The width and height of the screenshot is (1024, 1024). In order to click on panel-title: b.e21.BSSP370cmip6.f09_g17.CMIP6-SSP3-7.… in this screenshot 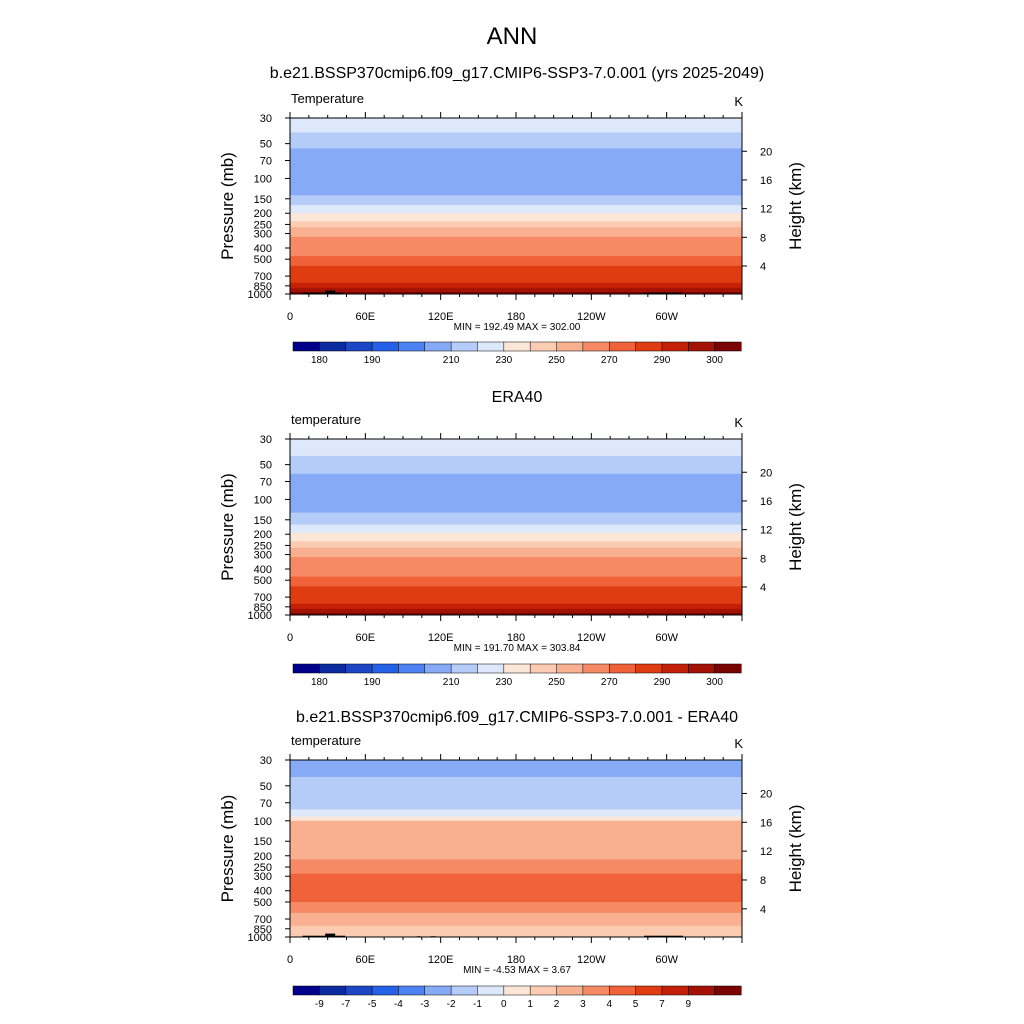, I will do `click(517, 73)`.